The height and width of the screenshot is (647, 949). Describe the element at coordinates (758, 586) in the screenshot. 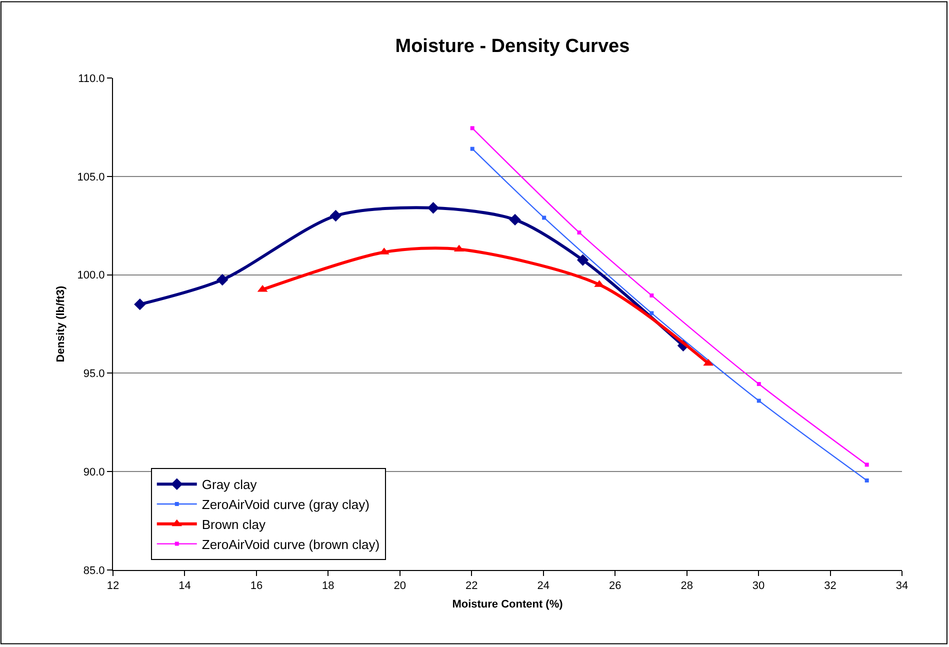

I see `x-tick-label: 30` at that location.